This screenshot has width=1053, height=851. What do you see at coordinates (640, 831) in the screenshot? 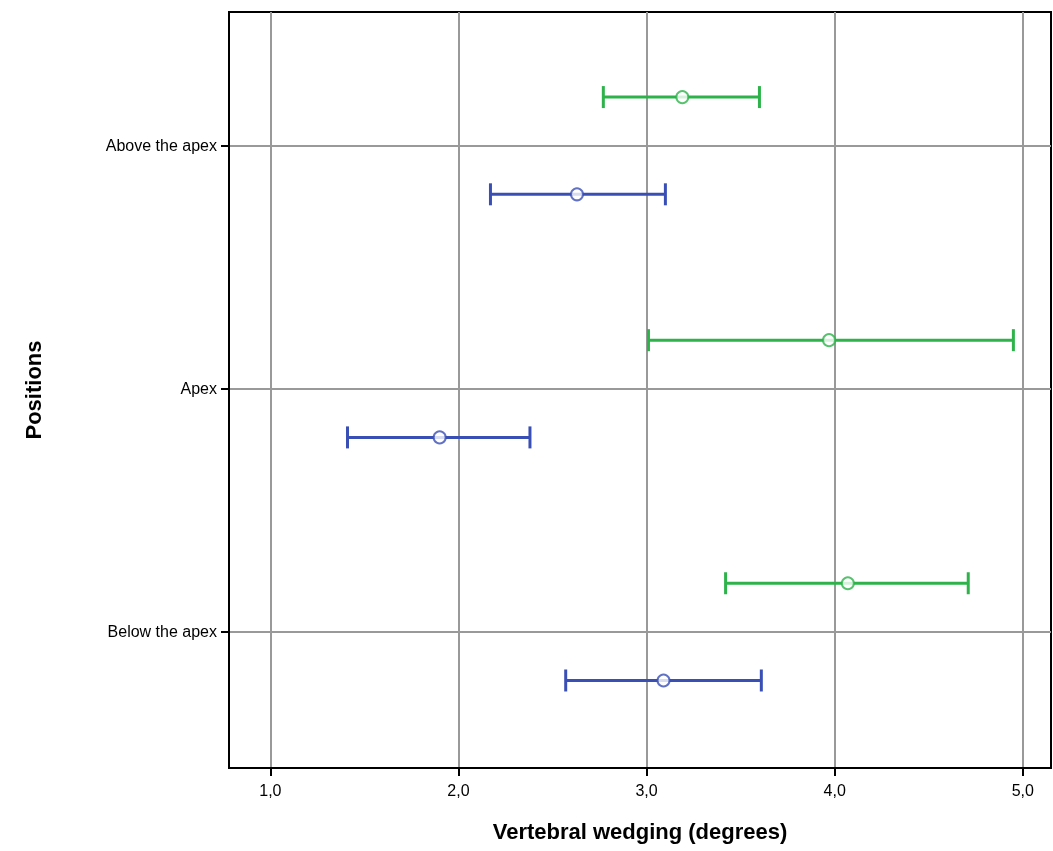
I see `x-axis-title: Vertebral wedging (degrees)` at bounding box center [640, 831].